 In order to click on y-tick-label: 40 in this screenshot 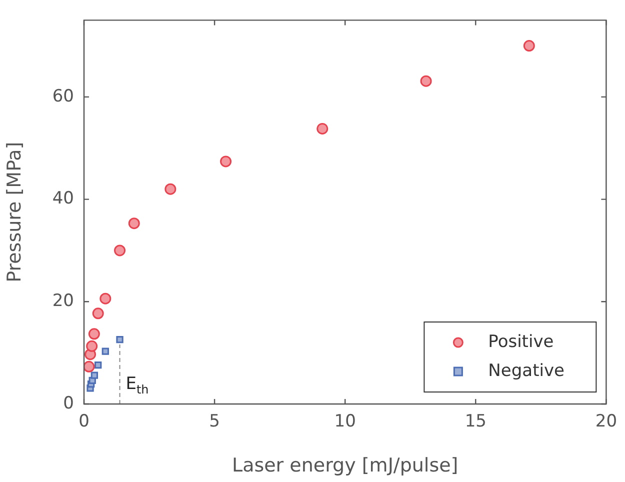, I will do `click(63, 198)`.